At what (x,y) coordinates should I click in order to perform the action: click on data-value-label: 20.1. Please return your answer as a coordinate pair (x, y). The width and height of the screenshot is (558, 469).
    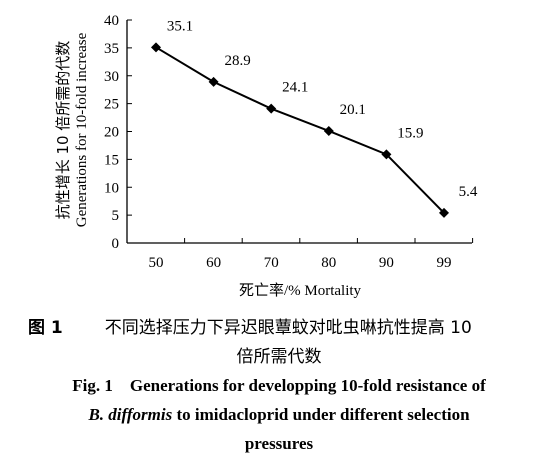
    Looking at the image, I should click on (353, 110).